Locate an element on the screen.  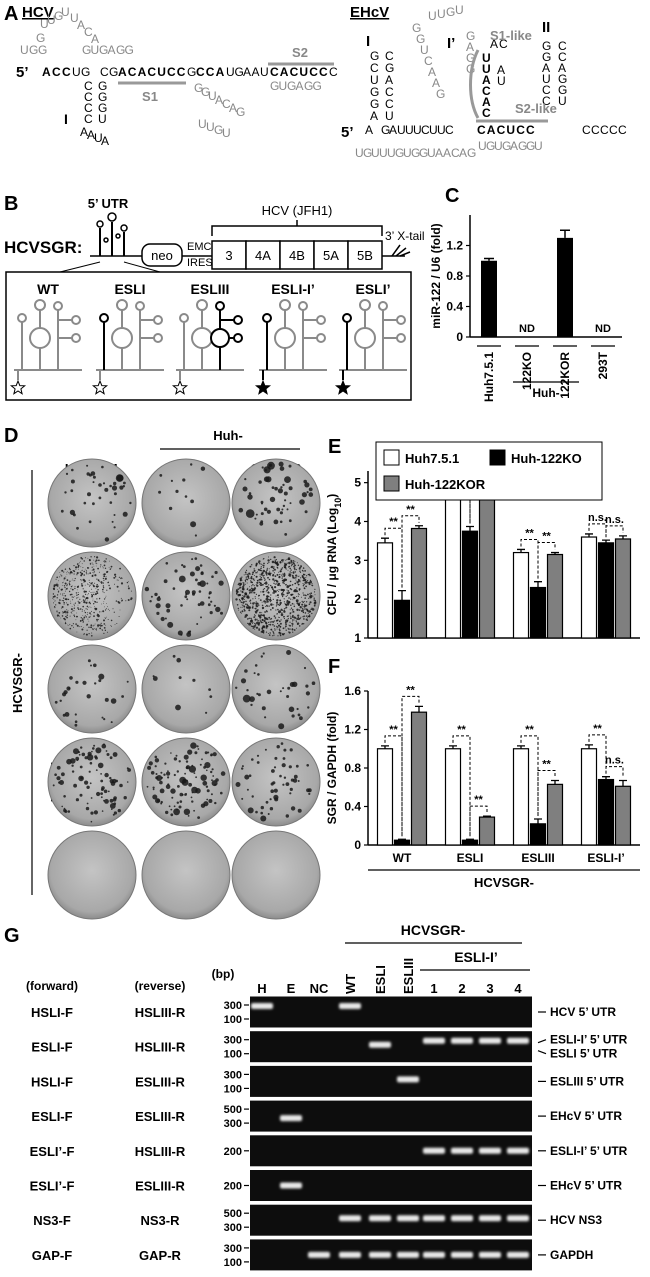
construct-name: ESLI is located at coordinates (129, 289).